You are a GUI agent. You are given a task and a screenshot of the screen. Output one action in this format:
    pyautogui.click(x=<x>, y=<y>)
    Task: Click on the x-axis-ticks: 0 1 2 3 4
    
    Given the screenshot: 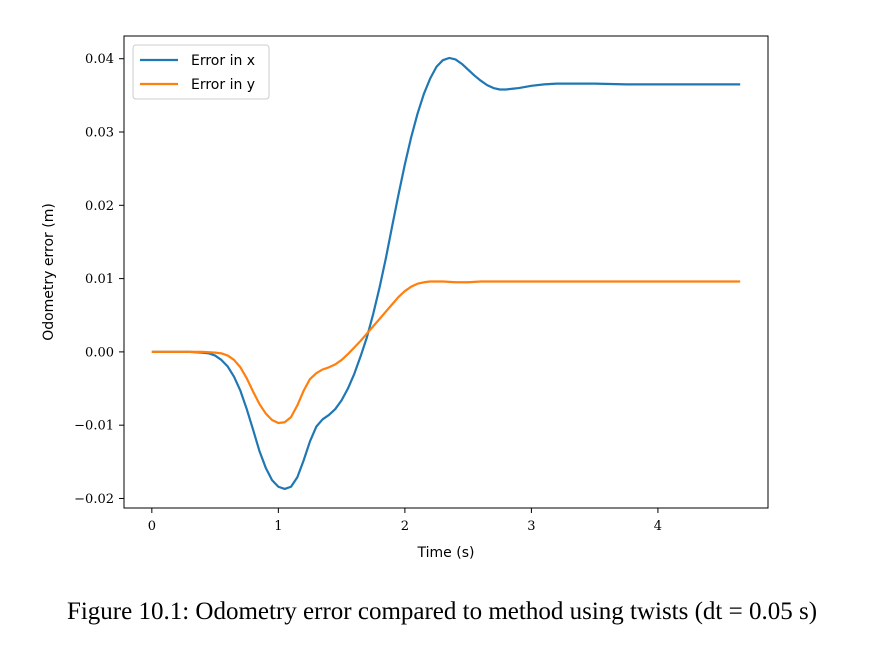 What is the action you would take?
    pyautogui.click(x=405, y=521)
    